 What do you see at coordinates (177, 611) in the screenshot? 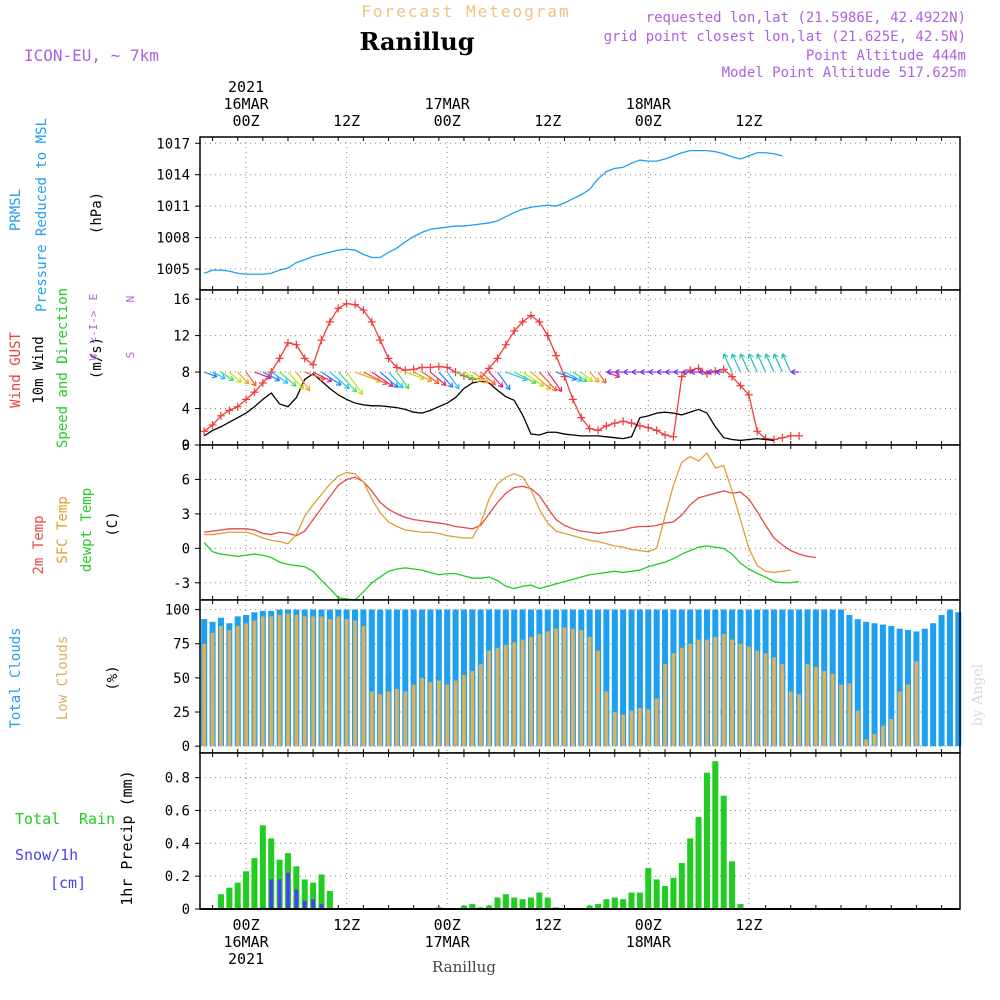
I see `y-tick-label: 100` at bounding box center [177, 611].